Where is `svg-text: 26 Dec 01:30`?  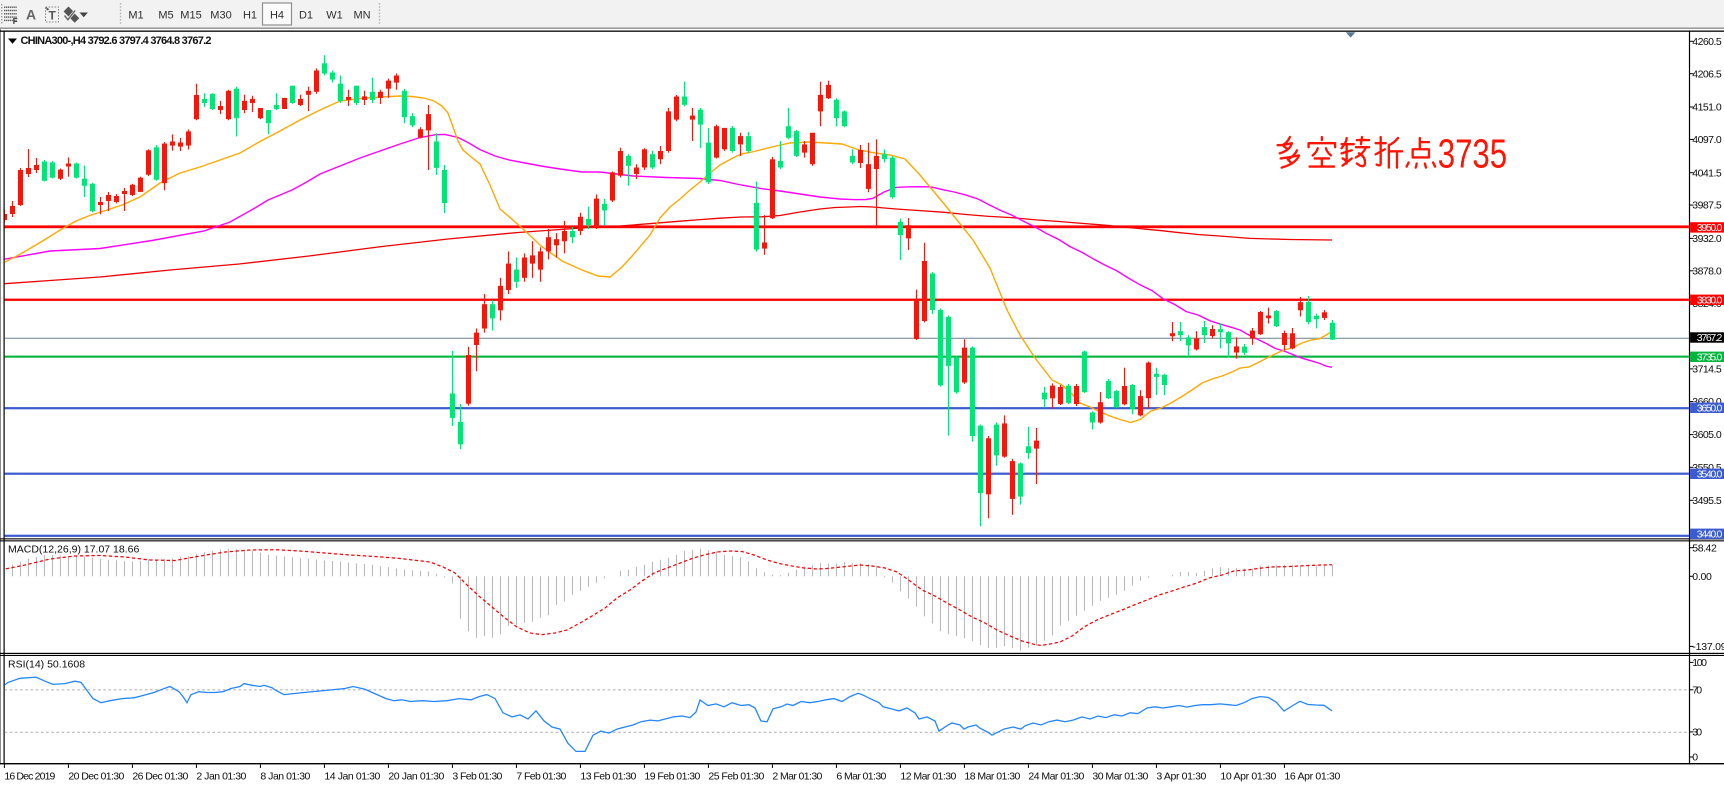 svg-text: 26 Dec 01:30 is located at coordinates (160, 777).